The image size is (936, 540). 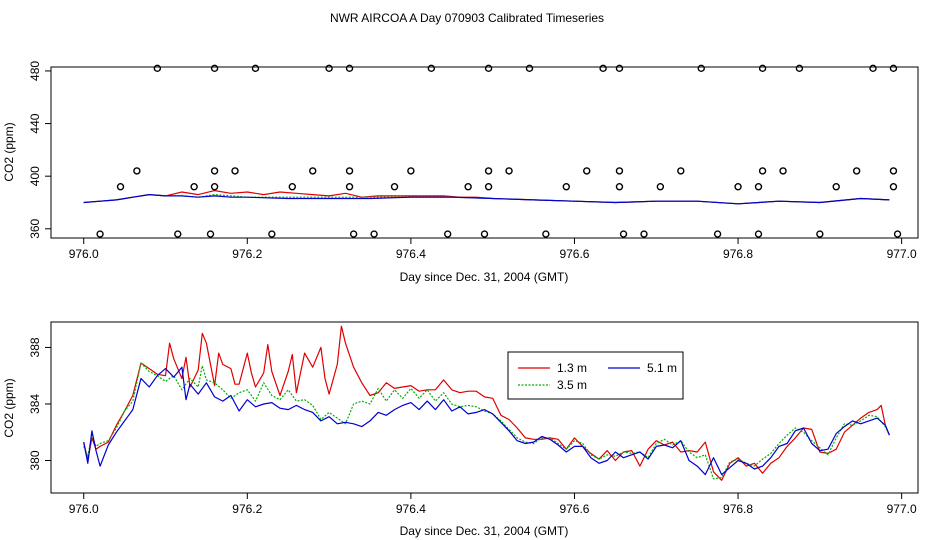 What do you see at coordinates (662, 368) in the screenshot?
I see `legend-label-5-1m: 5.1 m` at bounding box center [662, 368].